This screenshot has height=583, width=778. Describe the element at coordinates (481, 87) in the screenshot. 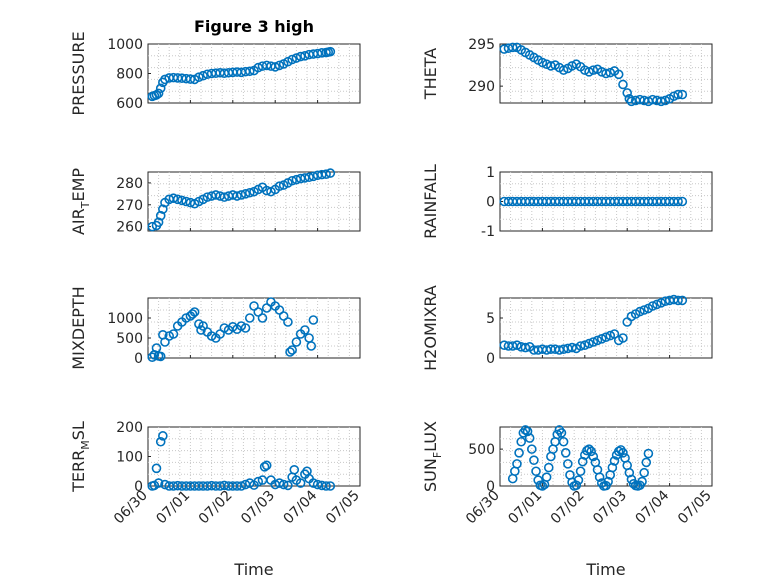

I see `y-tick-label: 290` at that location.